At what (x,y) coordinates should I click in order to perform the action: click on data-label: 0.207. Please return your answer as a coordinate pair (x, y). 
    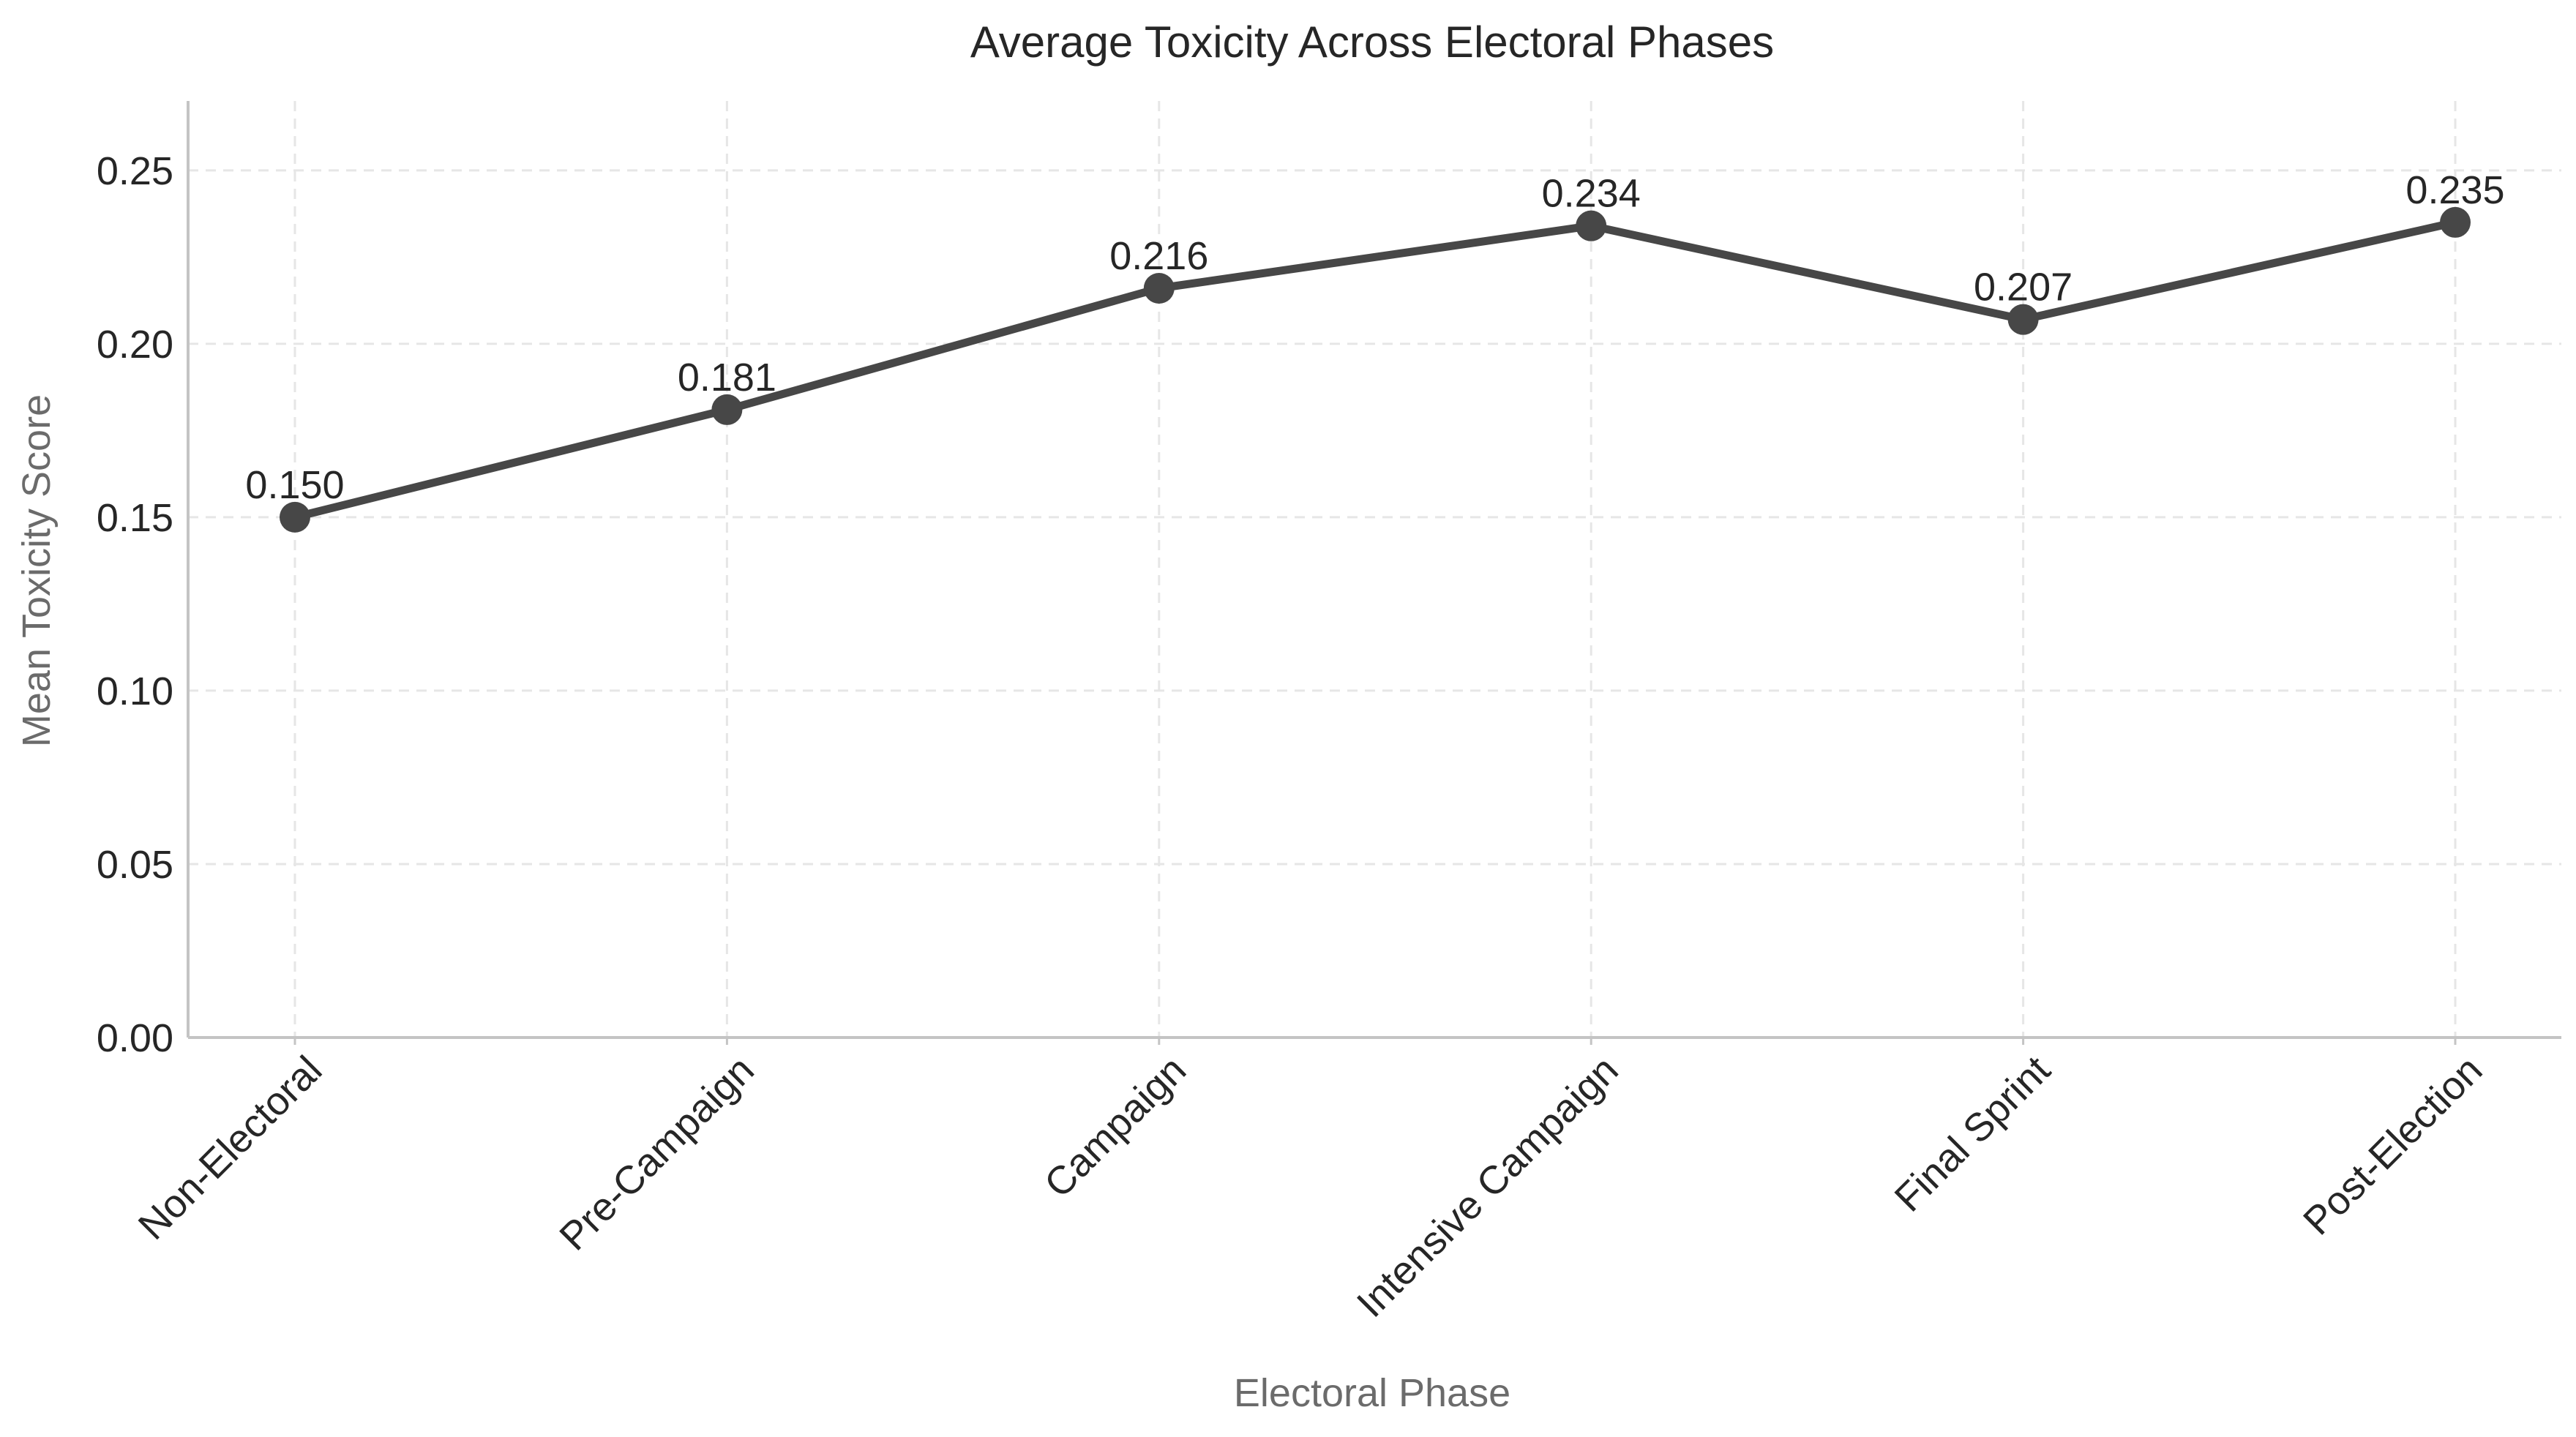
    Looking at the image, I should click on (2023, 288).